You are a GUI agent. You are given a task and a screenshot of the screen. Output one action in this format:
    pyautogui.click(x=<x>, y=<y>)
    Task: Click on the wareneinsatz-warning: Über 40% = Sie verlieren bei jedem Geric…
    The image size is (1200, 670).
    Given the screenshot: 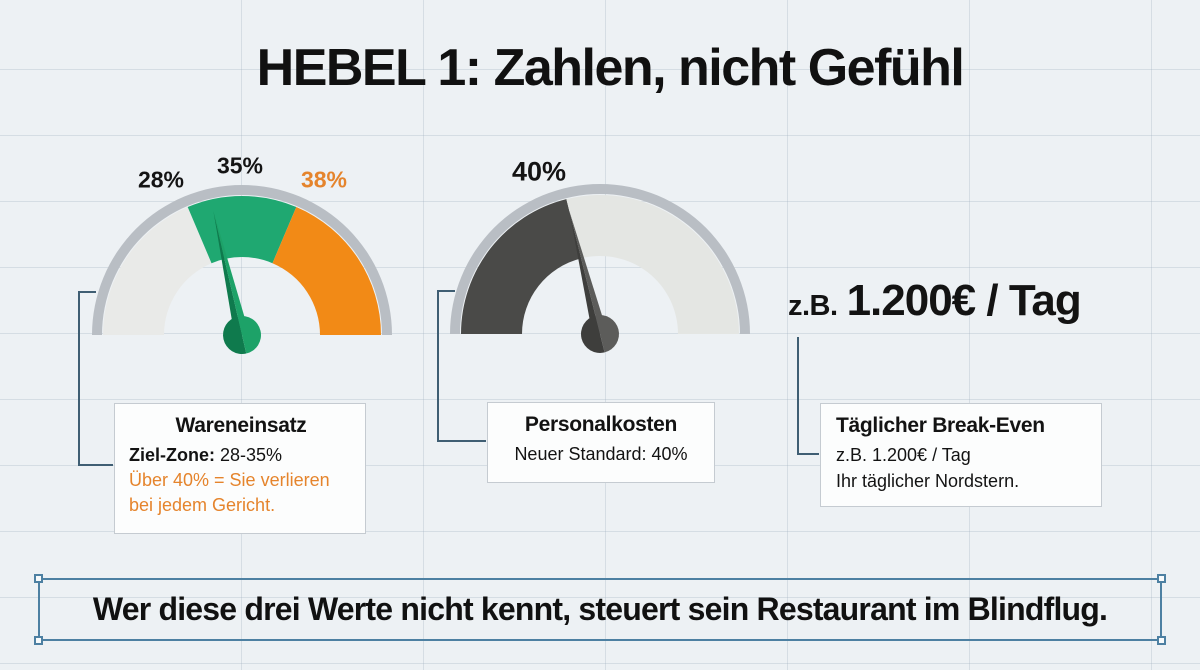 What is the action you would take?
    pyautogui.click(x=241, y=493)
    